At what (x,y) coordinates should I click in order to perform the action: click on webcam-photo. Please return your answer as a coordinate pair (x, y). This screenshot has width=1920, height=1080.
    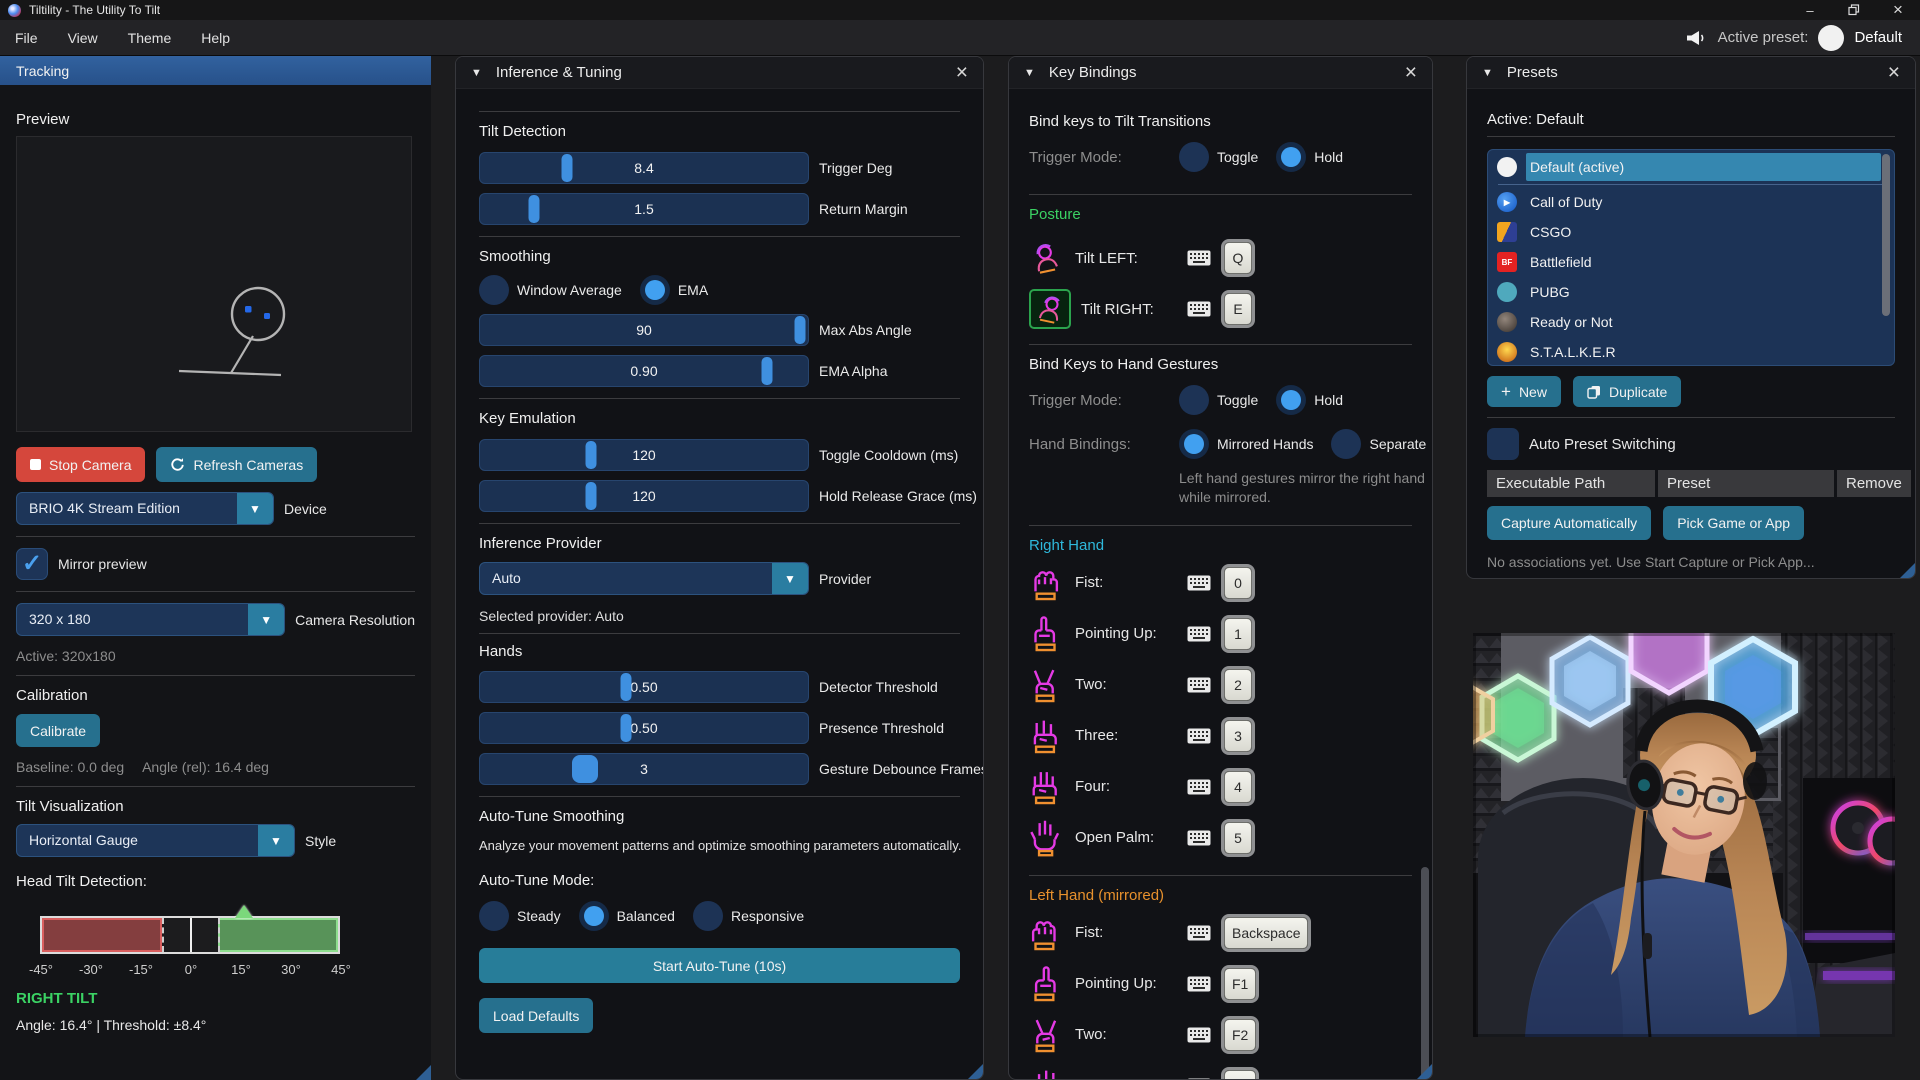
    Looking at the image, I should click on (1684, 835).